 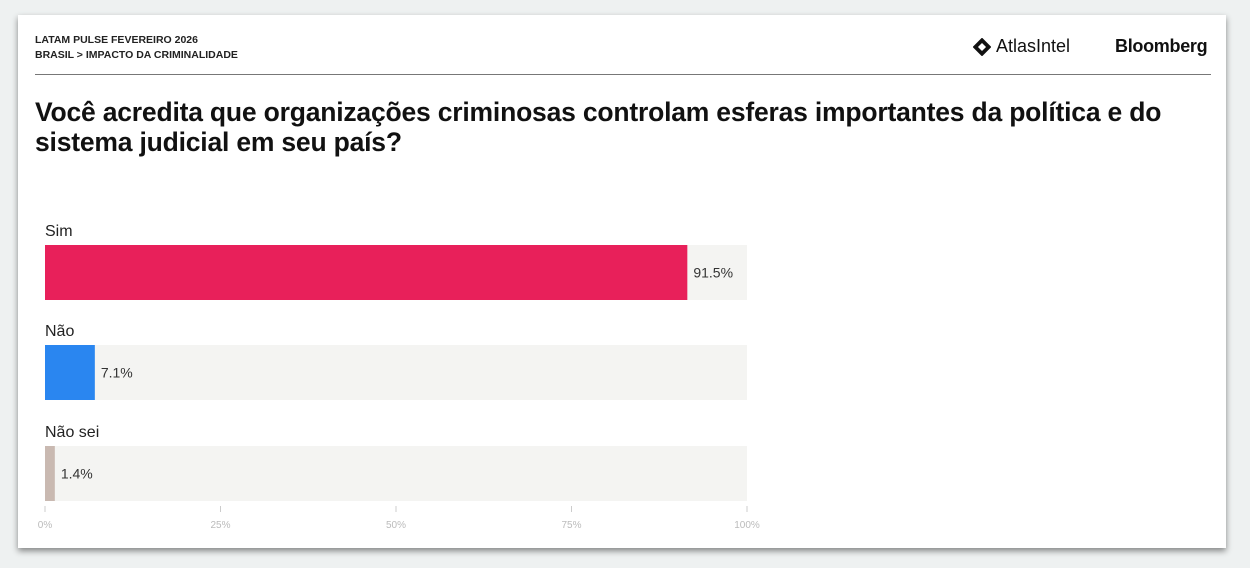 What do you see at coordinates (982, 46) in the screenshot?
I see `atlasintel-diamond-icon` at bounding box center [982, 46].